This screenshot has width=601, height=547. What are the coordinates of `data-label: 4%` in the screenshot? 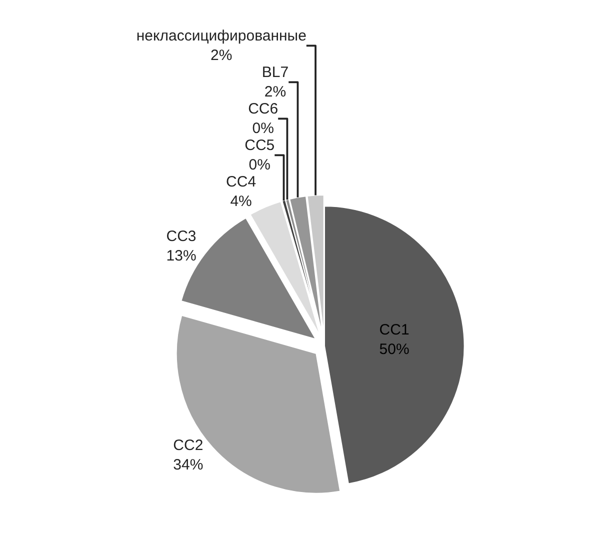 It's located at (241, 201).